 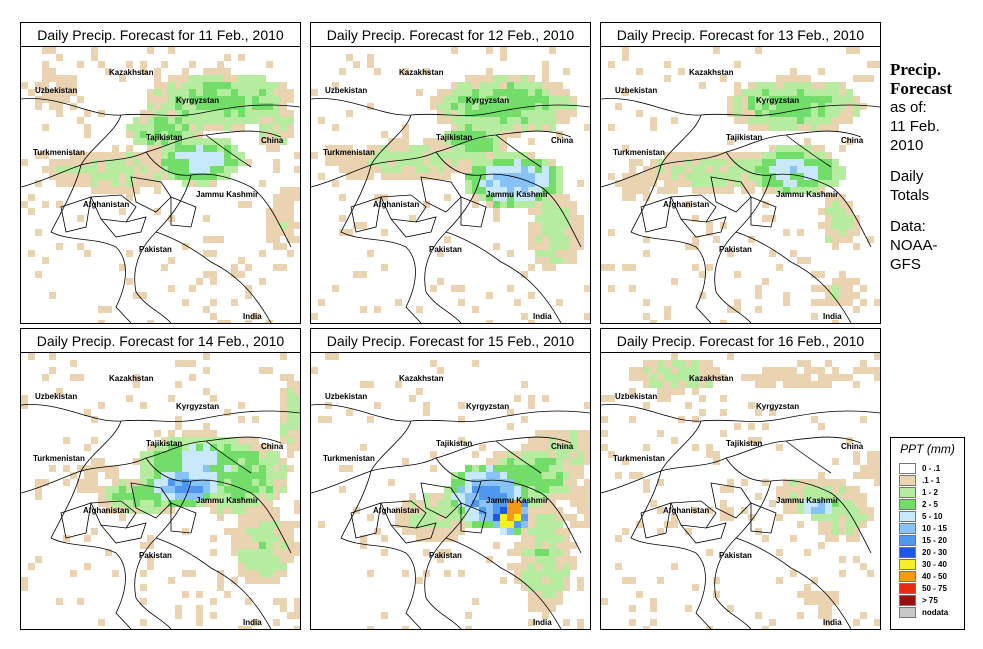 What do you see at coordinates (907, 145) in the screenshot?
I see `asof-line-3: 2010` at bounding box center [907, 145].